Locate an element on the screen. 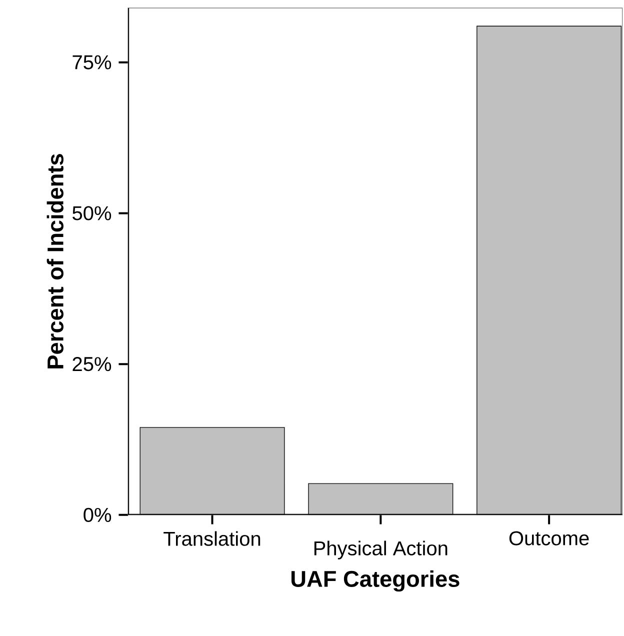  x-tick-label: Outcome is located at coordinates (549, 538).